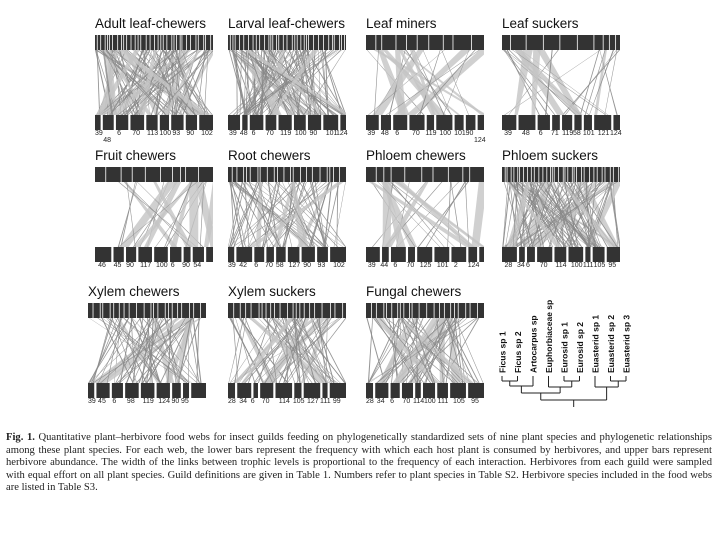  Describe the element at coordinates (612, 265) in the screenshot. I see `plant-number-label: 95` at that location.